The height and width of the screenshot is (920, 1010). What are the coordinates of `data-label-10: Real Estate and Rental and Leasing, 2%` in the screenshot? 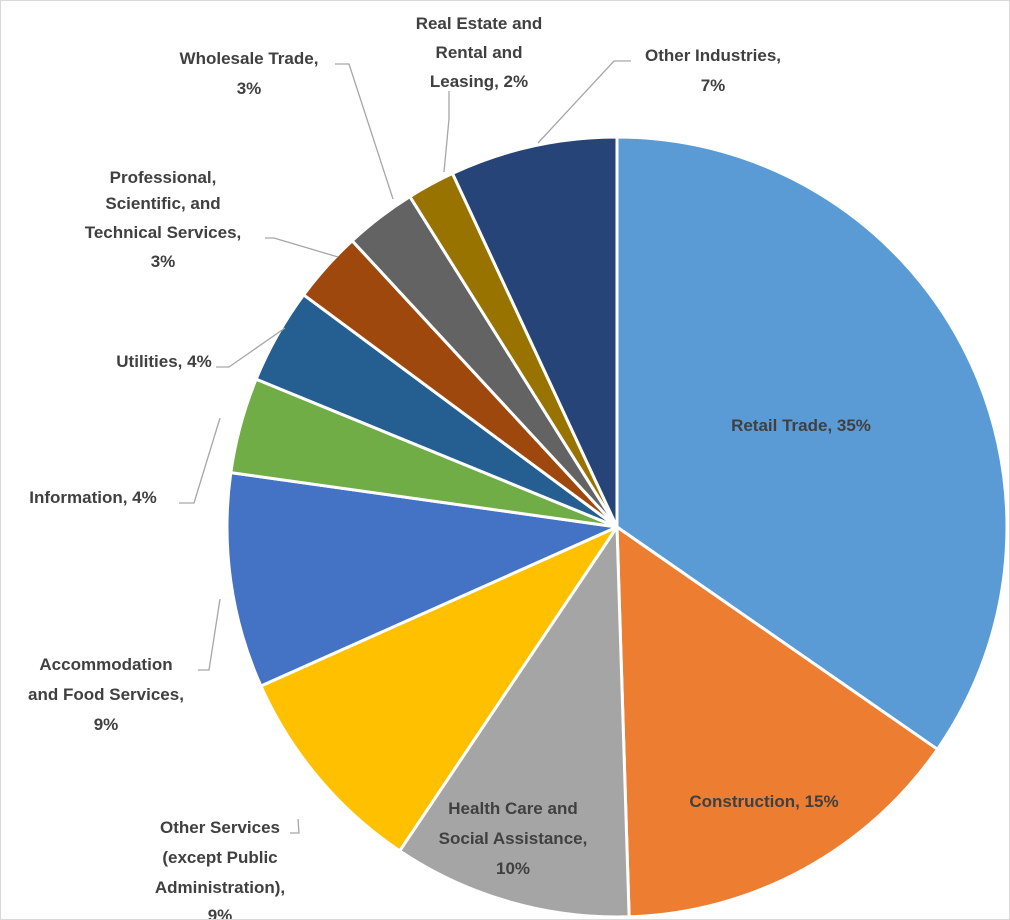 It's located at (479, 52).